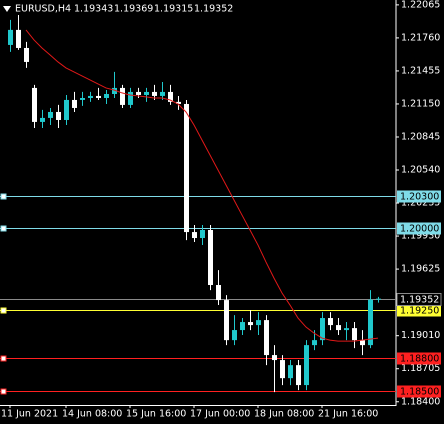 The height and width of the screenshot is (424, 444). What do you see at coordinates (213, 9) in the screenshot?
I see `ohlc-close: 1.19352` at bounding box center [213, 9].